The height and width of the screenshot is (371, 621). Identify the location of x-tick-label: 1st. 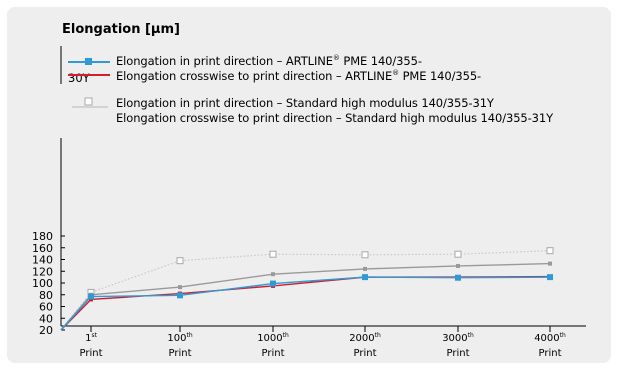
(91, 338).